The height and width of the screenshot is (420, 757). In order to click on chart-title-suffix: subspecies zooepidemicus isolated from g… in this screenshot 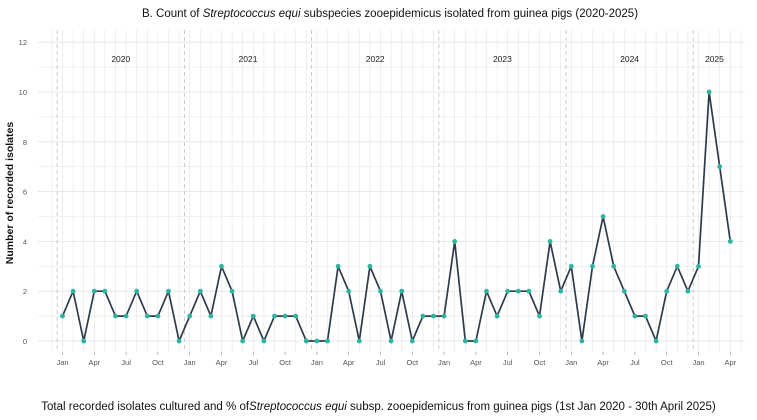, I will do `click(470, 14)`.